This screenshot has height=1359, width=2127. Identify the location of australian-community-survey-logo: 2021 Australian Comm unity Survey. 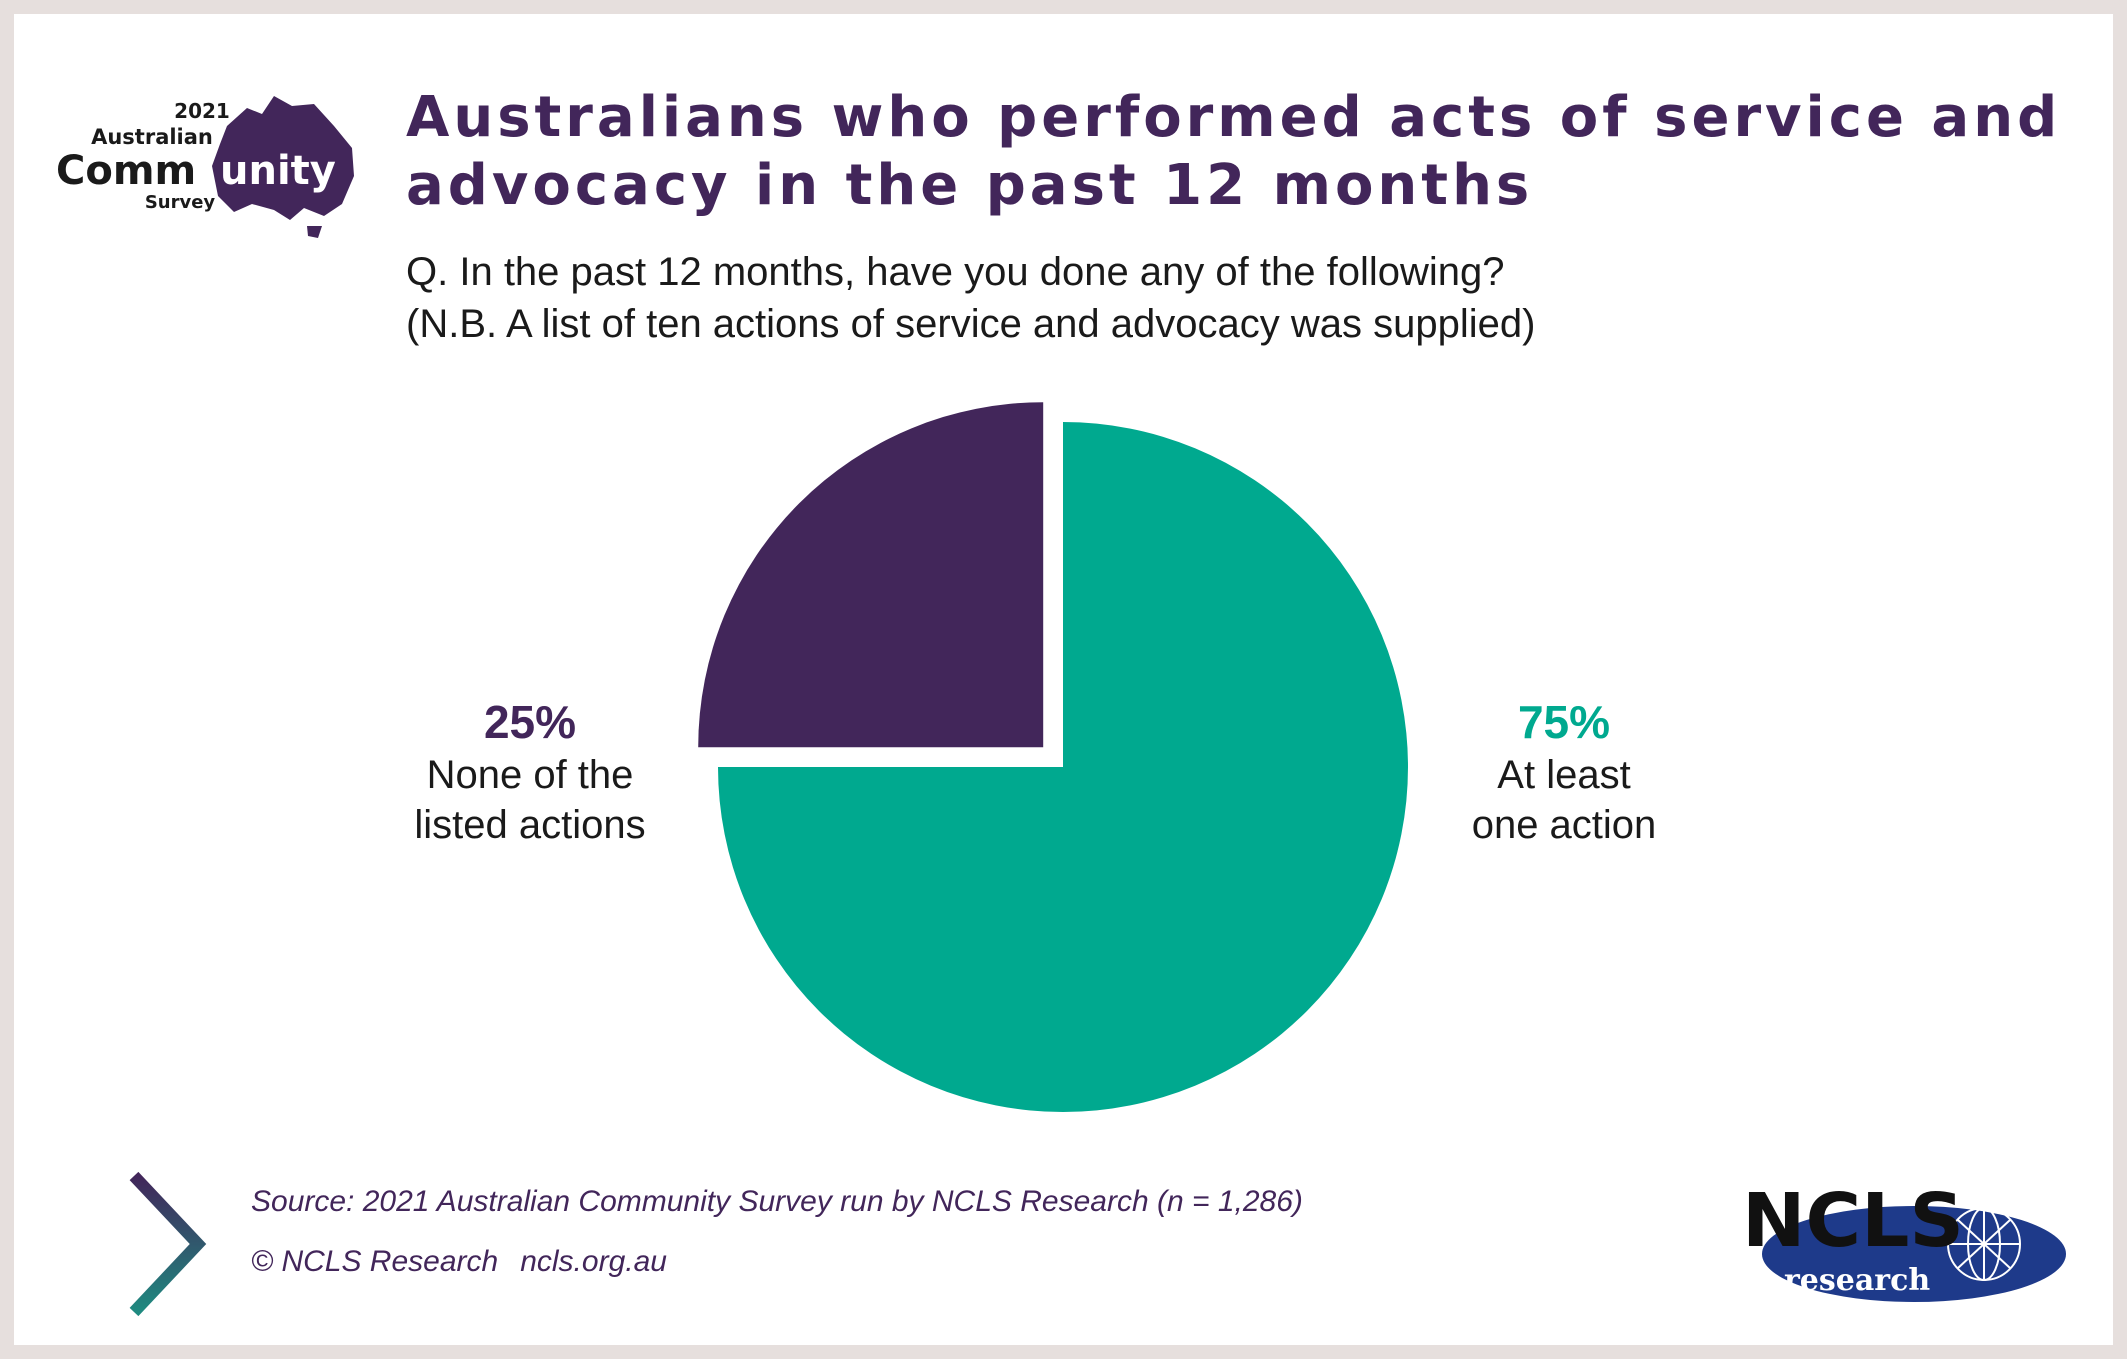
(205, 167).